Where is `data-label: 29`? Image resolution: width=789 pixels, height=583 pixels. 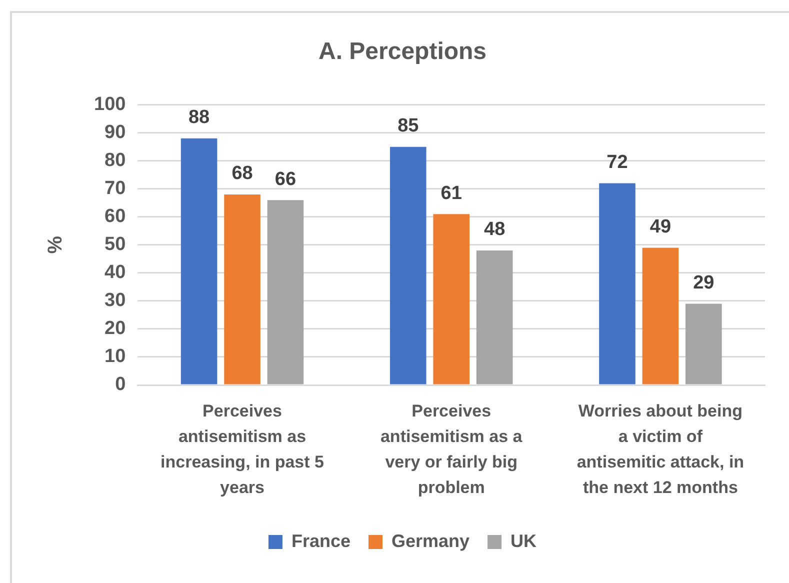
data-label: 29 is located at coordinates (703, 283).